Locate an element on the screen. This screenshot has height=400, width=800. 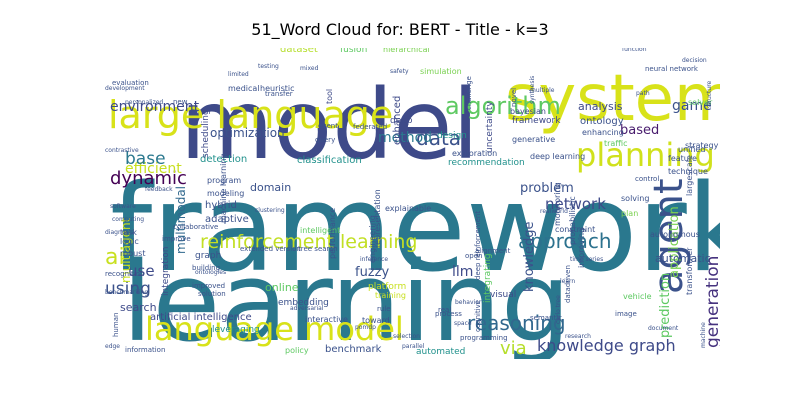
cloud-word: improving is located at coordinates (581, 248).